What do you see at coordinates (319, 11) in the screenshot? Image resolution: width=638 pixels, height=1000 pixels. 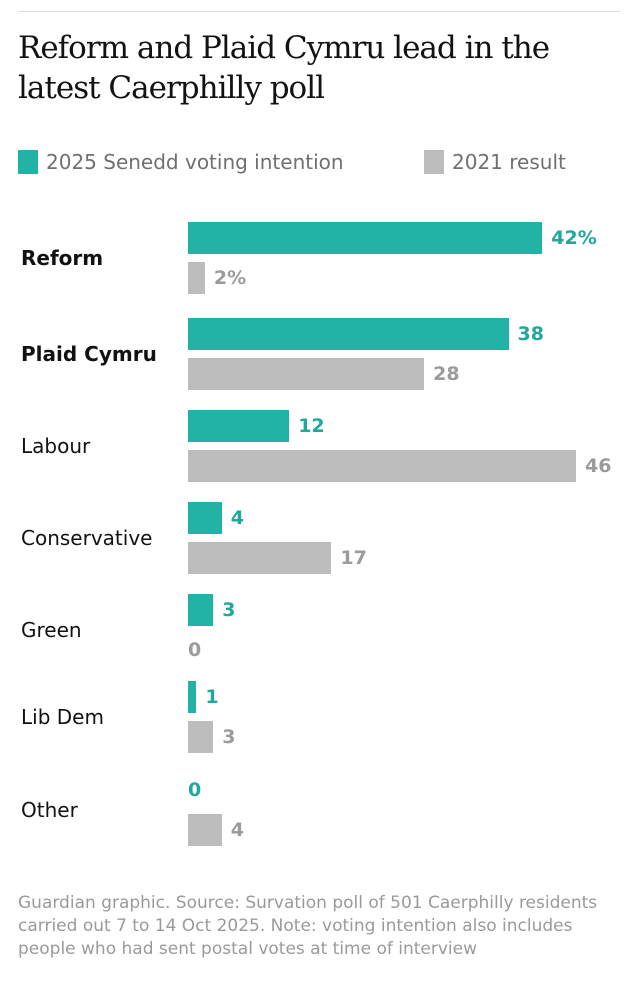 I see `top-rule` at bounding box center [319, 11].